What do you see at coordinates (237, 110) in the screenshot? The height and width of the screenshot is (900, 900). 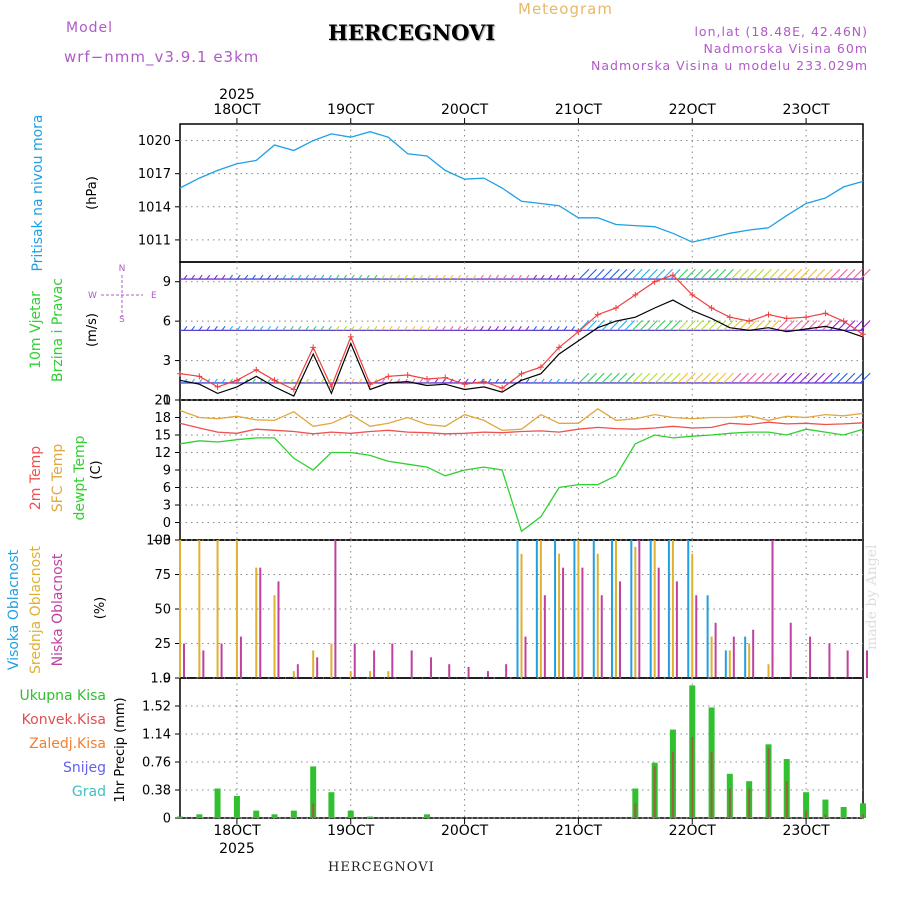 I see `x-date-label-top: 18OCT` at bounding box center [237, 110].